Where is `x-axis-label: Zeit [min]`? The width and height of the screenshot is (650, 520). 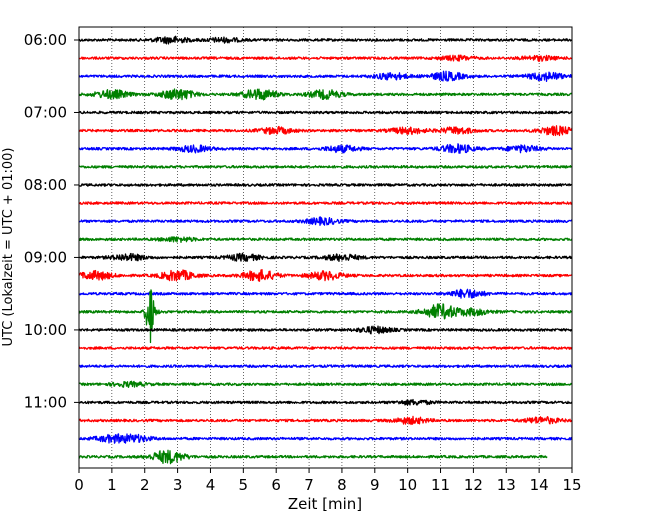
x-axis-label: Zeit [min] is located at coordinates (325, 504).